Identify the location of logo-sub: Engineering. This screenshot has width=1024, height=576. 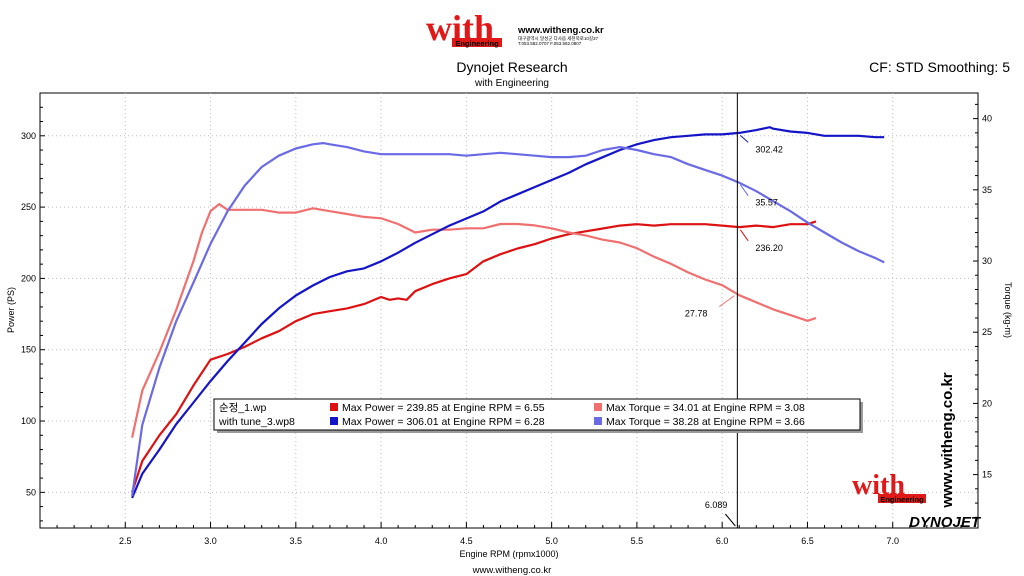
(477, 43).